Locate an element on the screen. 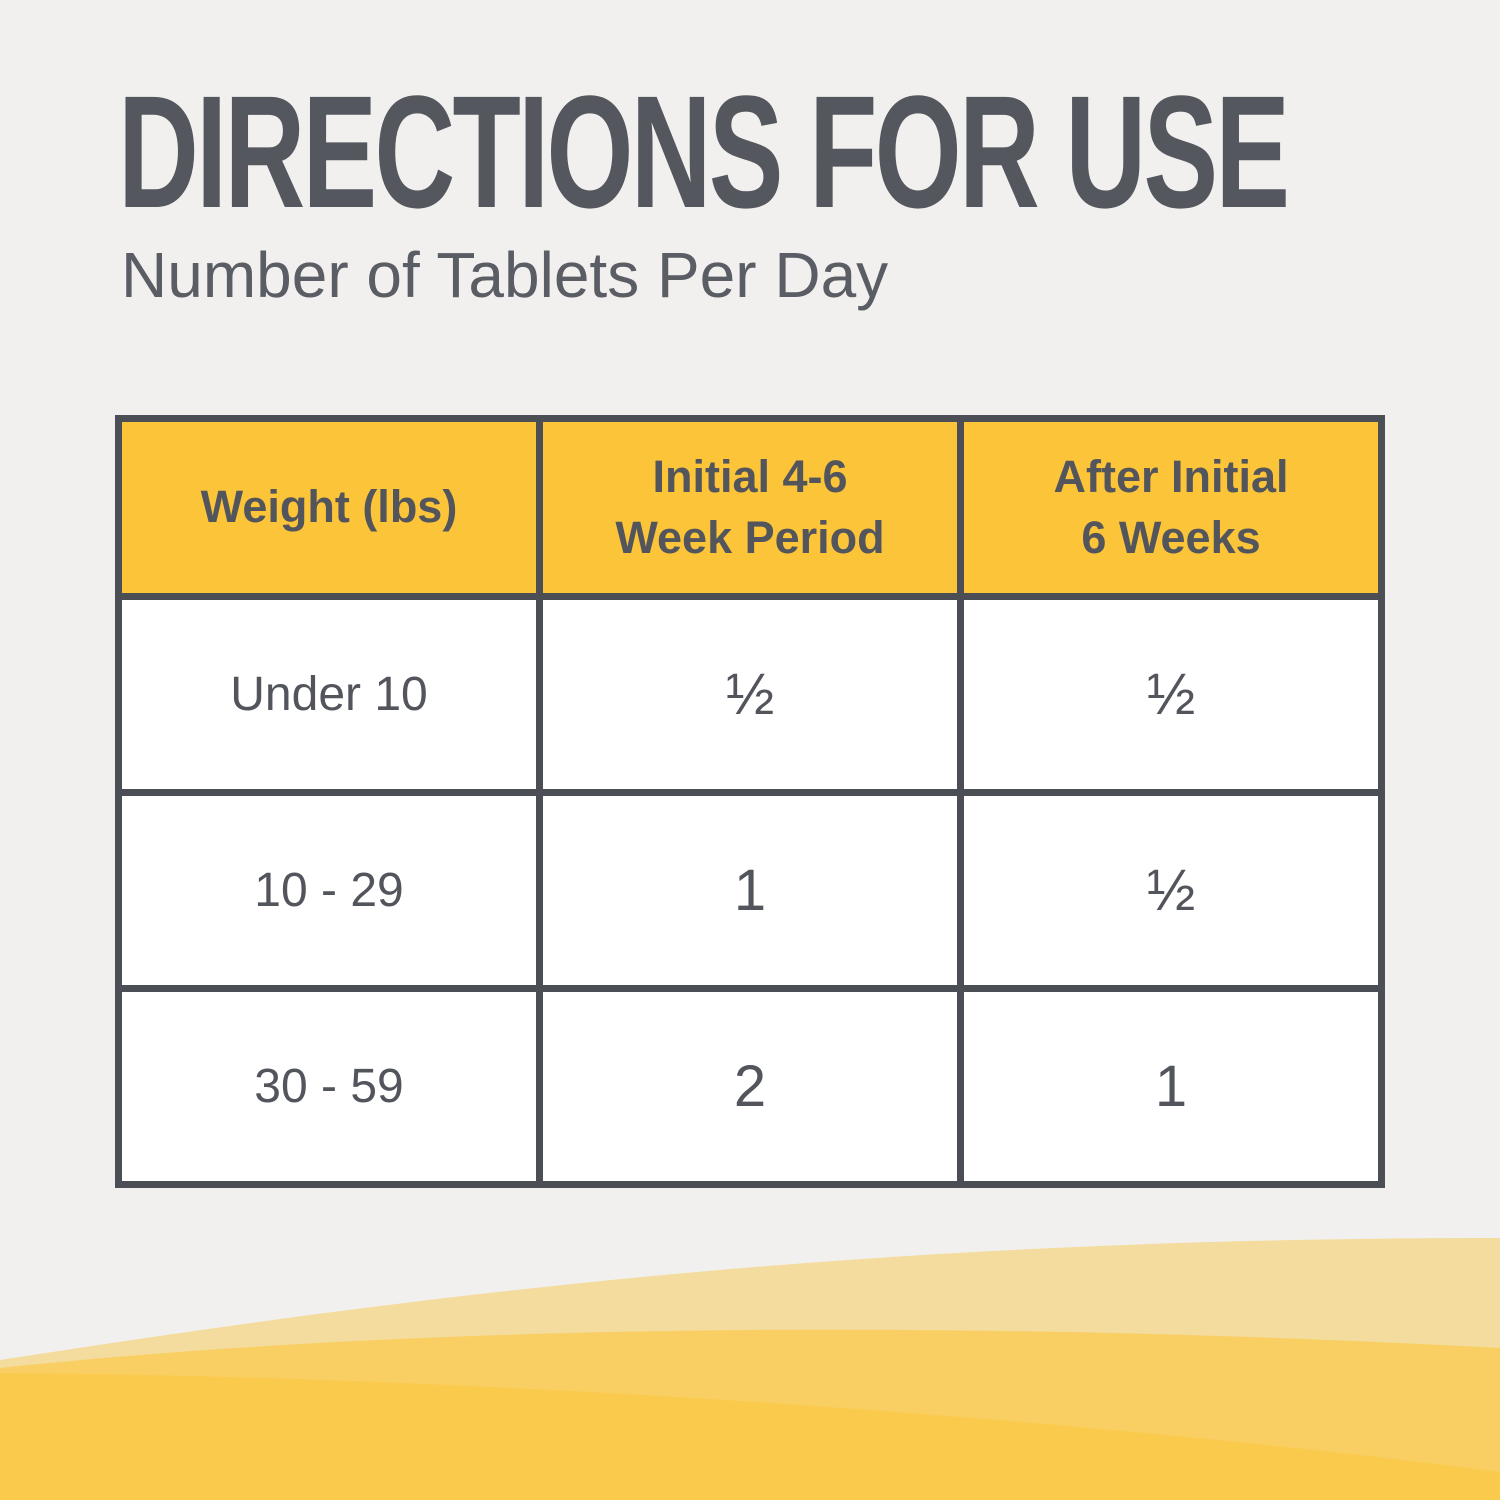 This screenshot has height=1500, width=1500. initial-dose-cell: 2 is located at coordinates (750, 1086).